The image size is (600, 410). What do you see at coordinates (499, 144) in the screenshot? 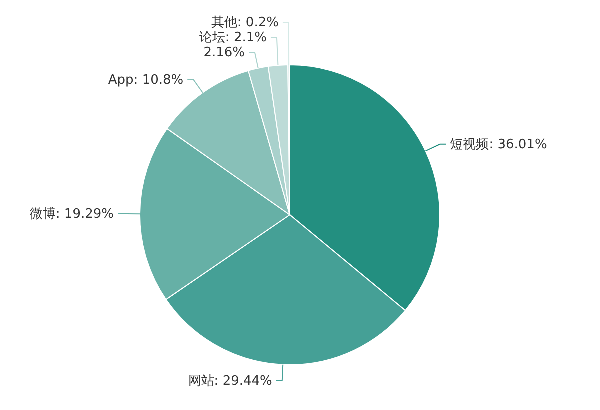
I see `slice-label: 短视频: 36.01%` at bounding box center [499, 144].